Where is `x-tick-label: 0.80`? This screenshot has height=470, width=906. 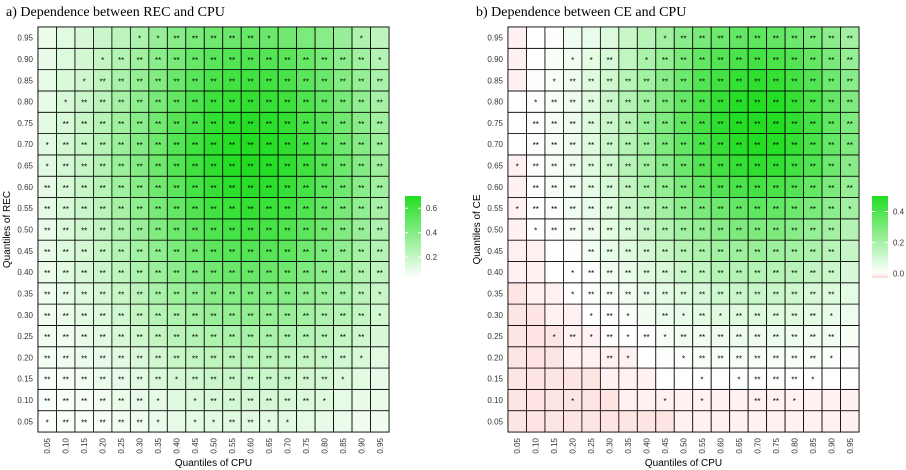 x-tick-label: 0.80 is located at coordinates (324, 445).